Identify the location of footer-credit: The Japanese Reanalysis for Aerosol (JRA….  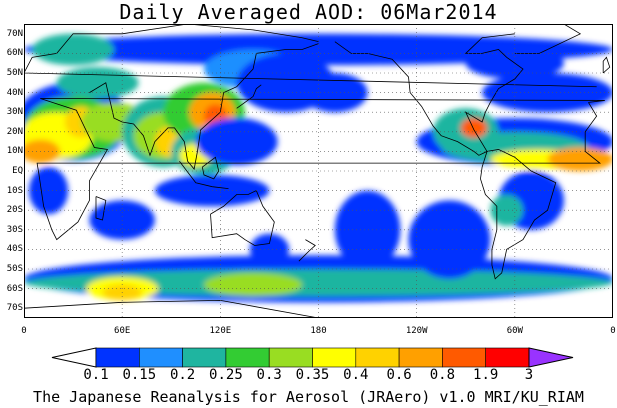
(308, 397).